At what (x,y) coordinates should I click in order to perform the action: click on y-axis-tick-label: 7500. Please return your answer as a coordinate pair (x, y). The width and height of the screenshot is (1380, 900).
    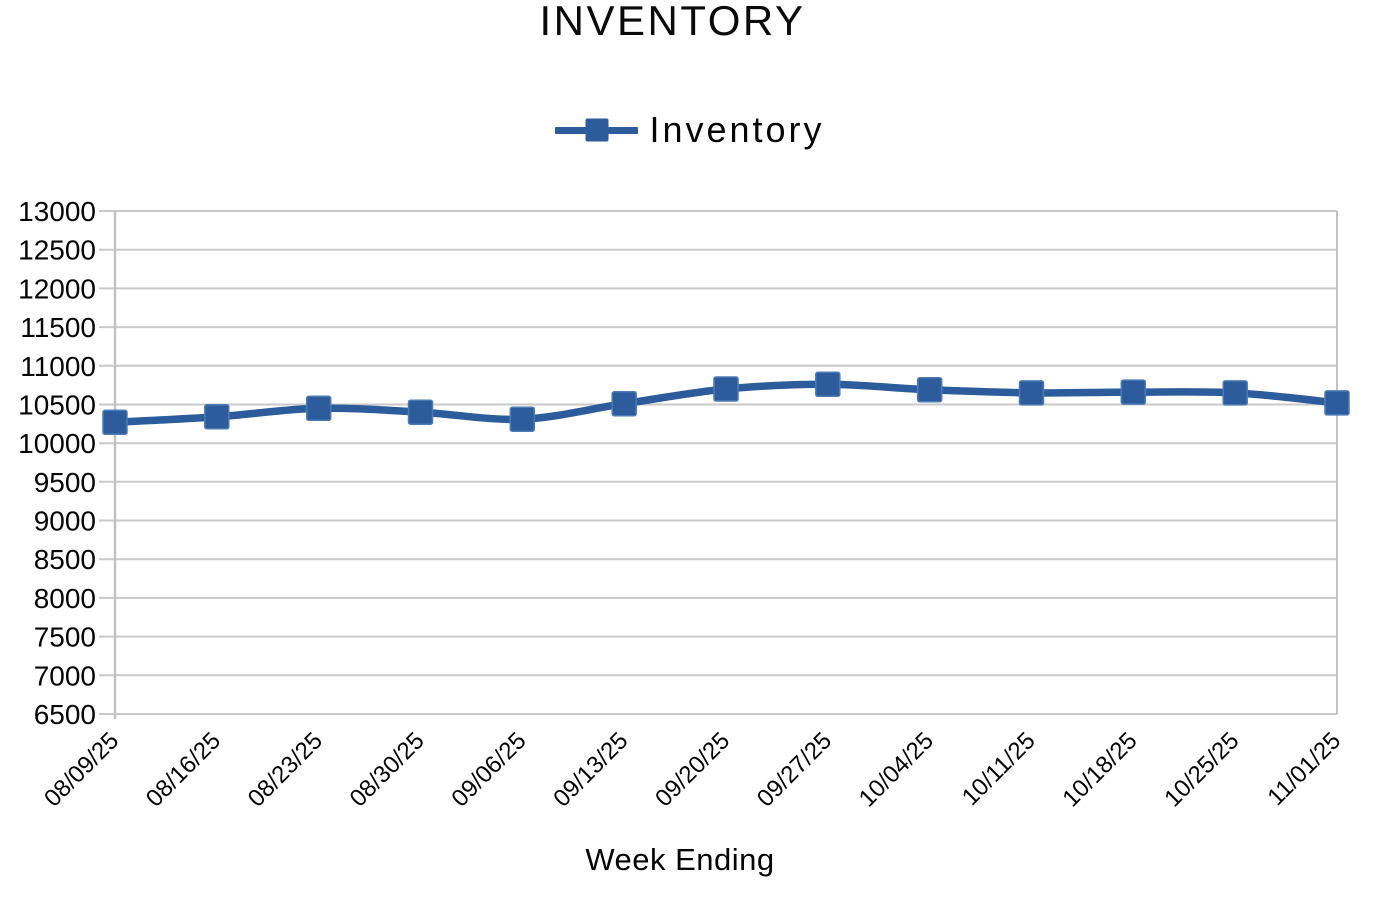
    Looking at the image, I should click on (65, 637).